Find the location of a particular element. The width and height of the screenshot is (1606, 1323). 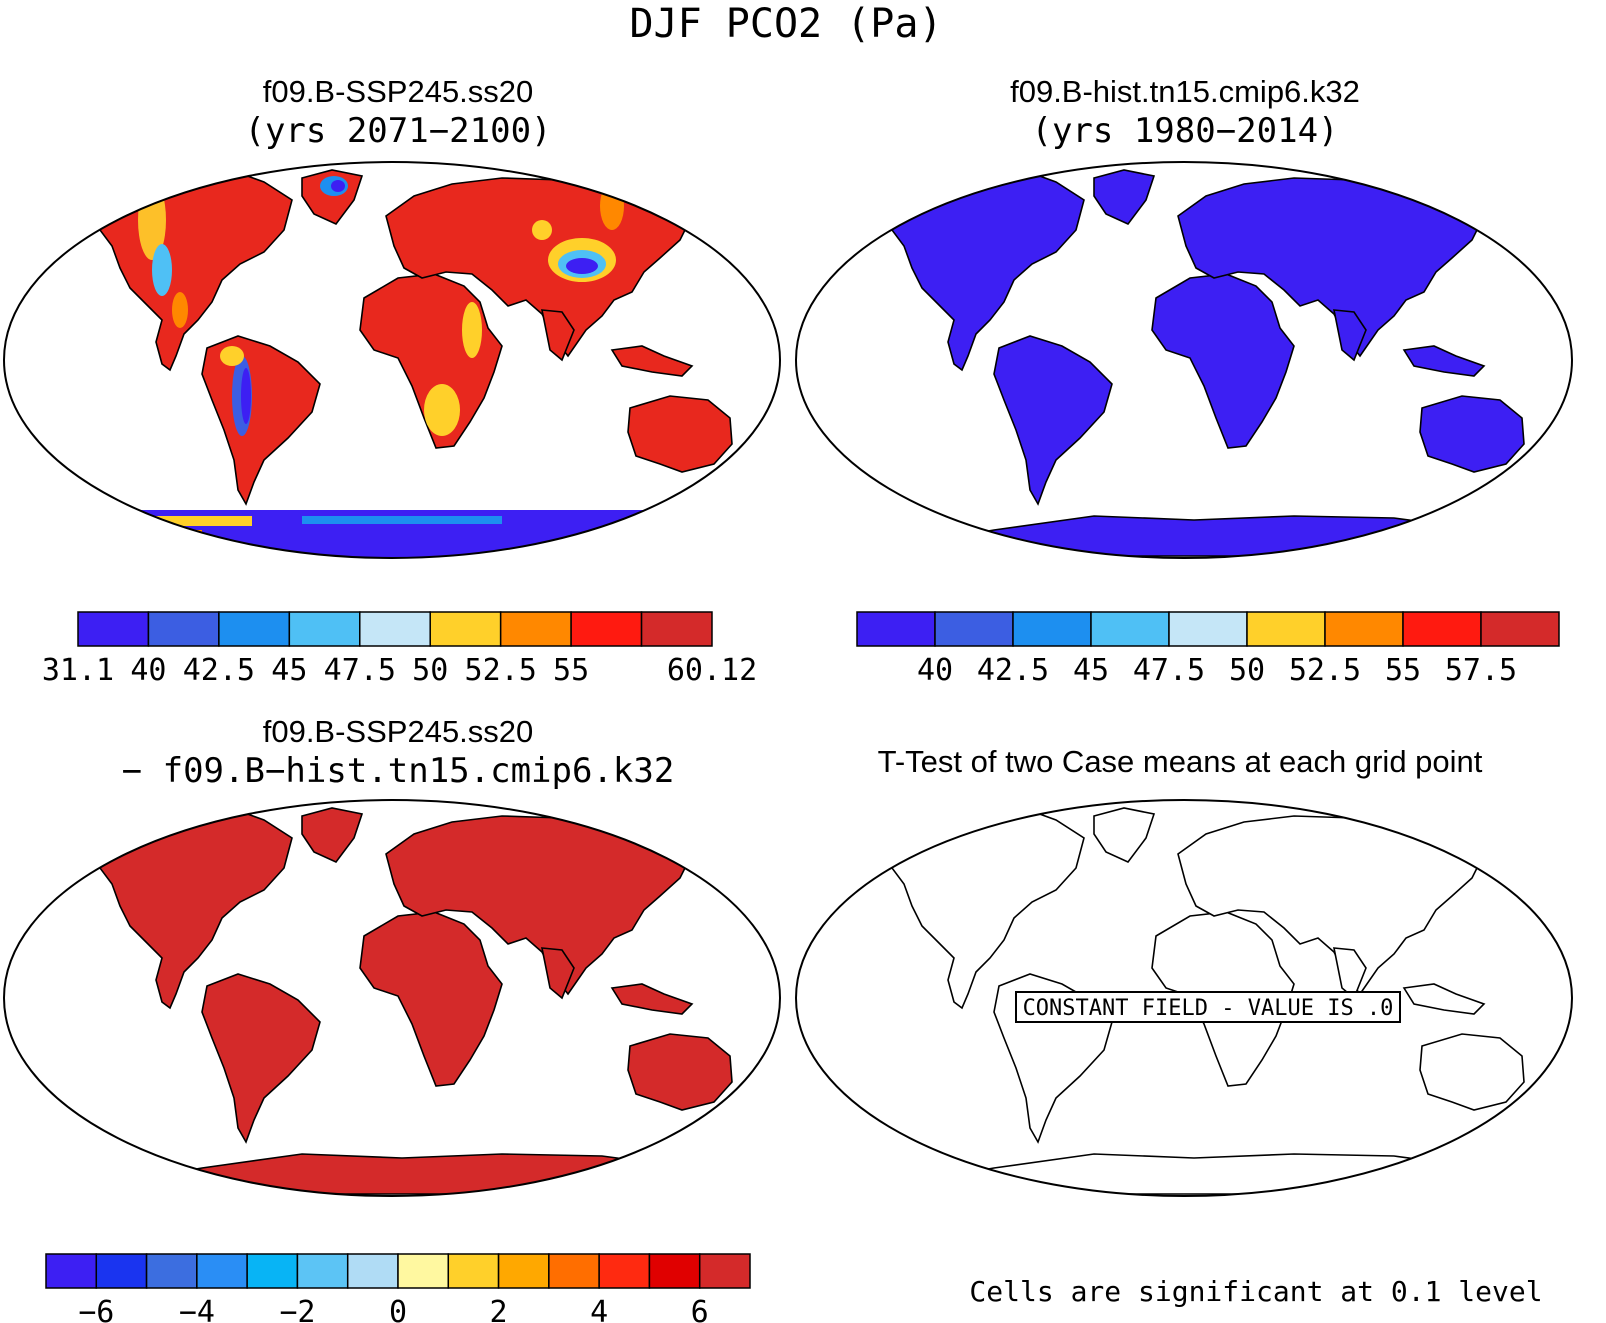

colorbar-tick-label: −6 is located at coordinates (96, 1309).